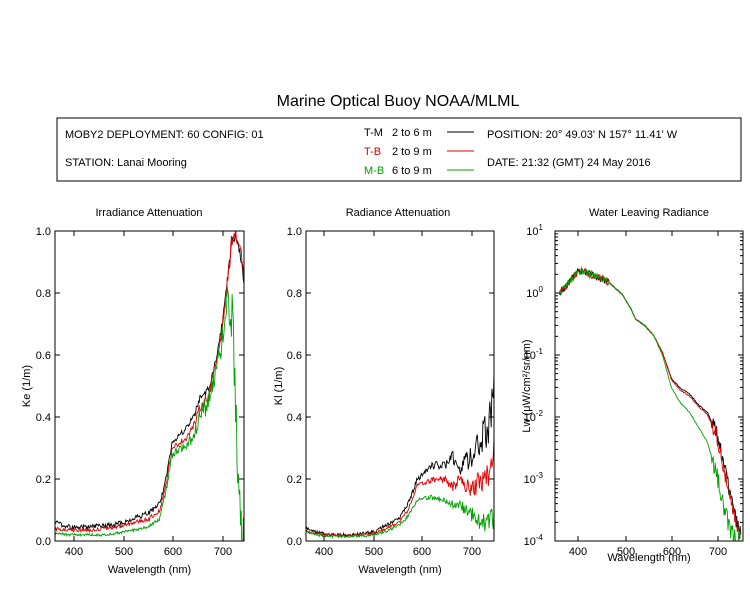 This screenshot has height=600, width=750. Describe the element at coordinates (412, 133) in the screenshot. I see `legend-range-t-m: 2 to 6 m` at that location.